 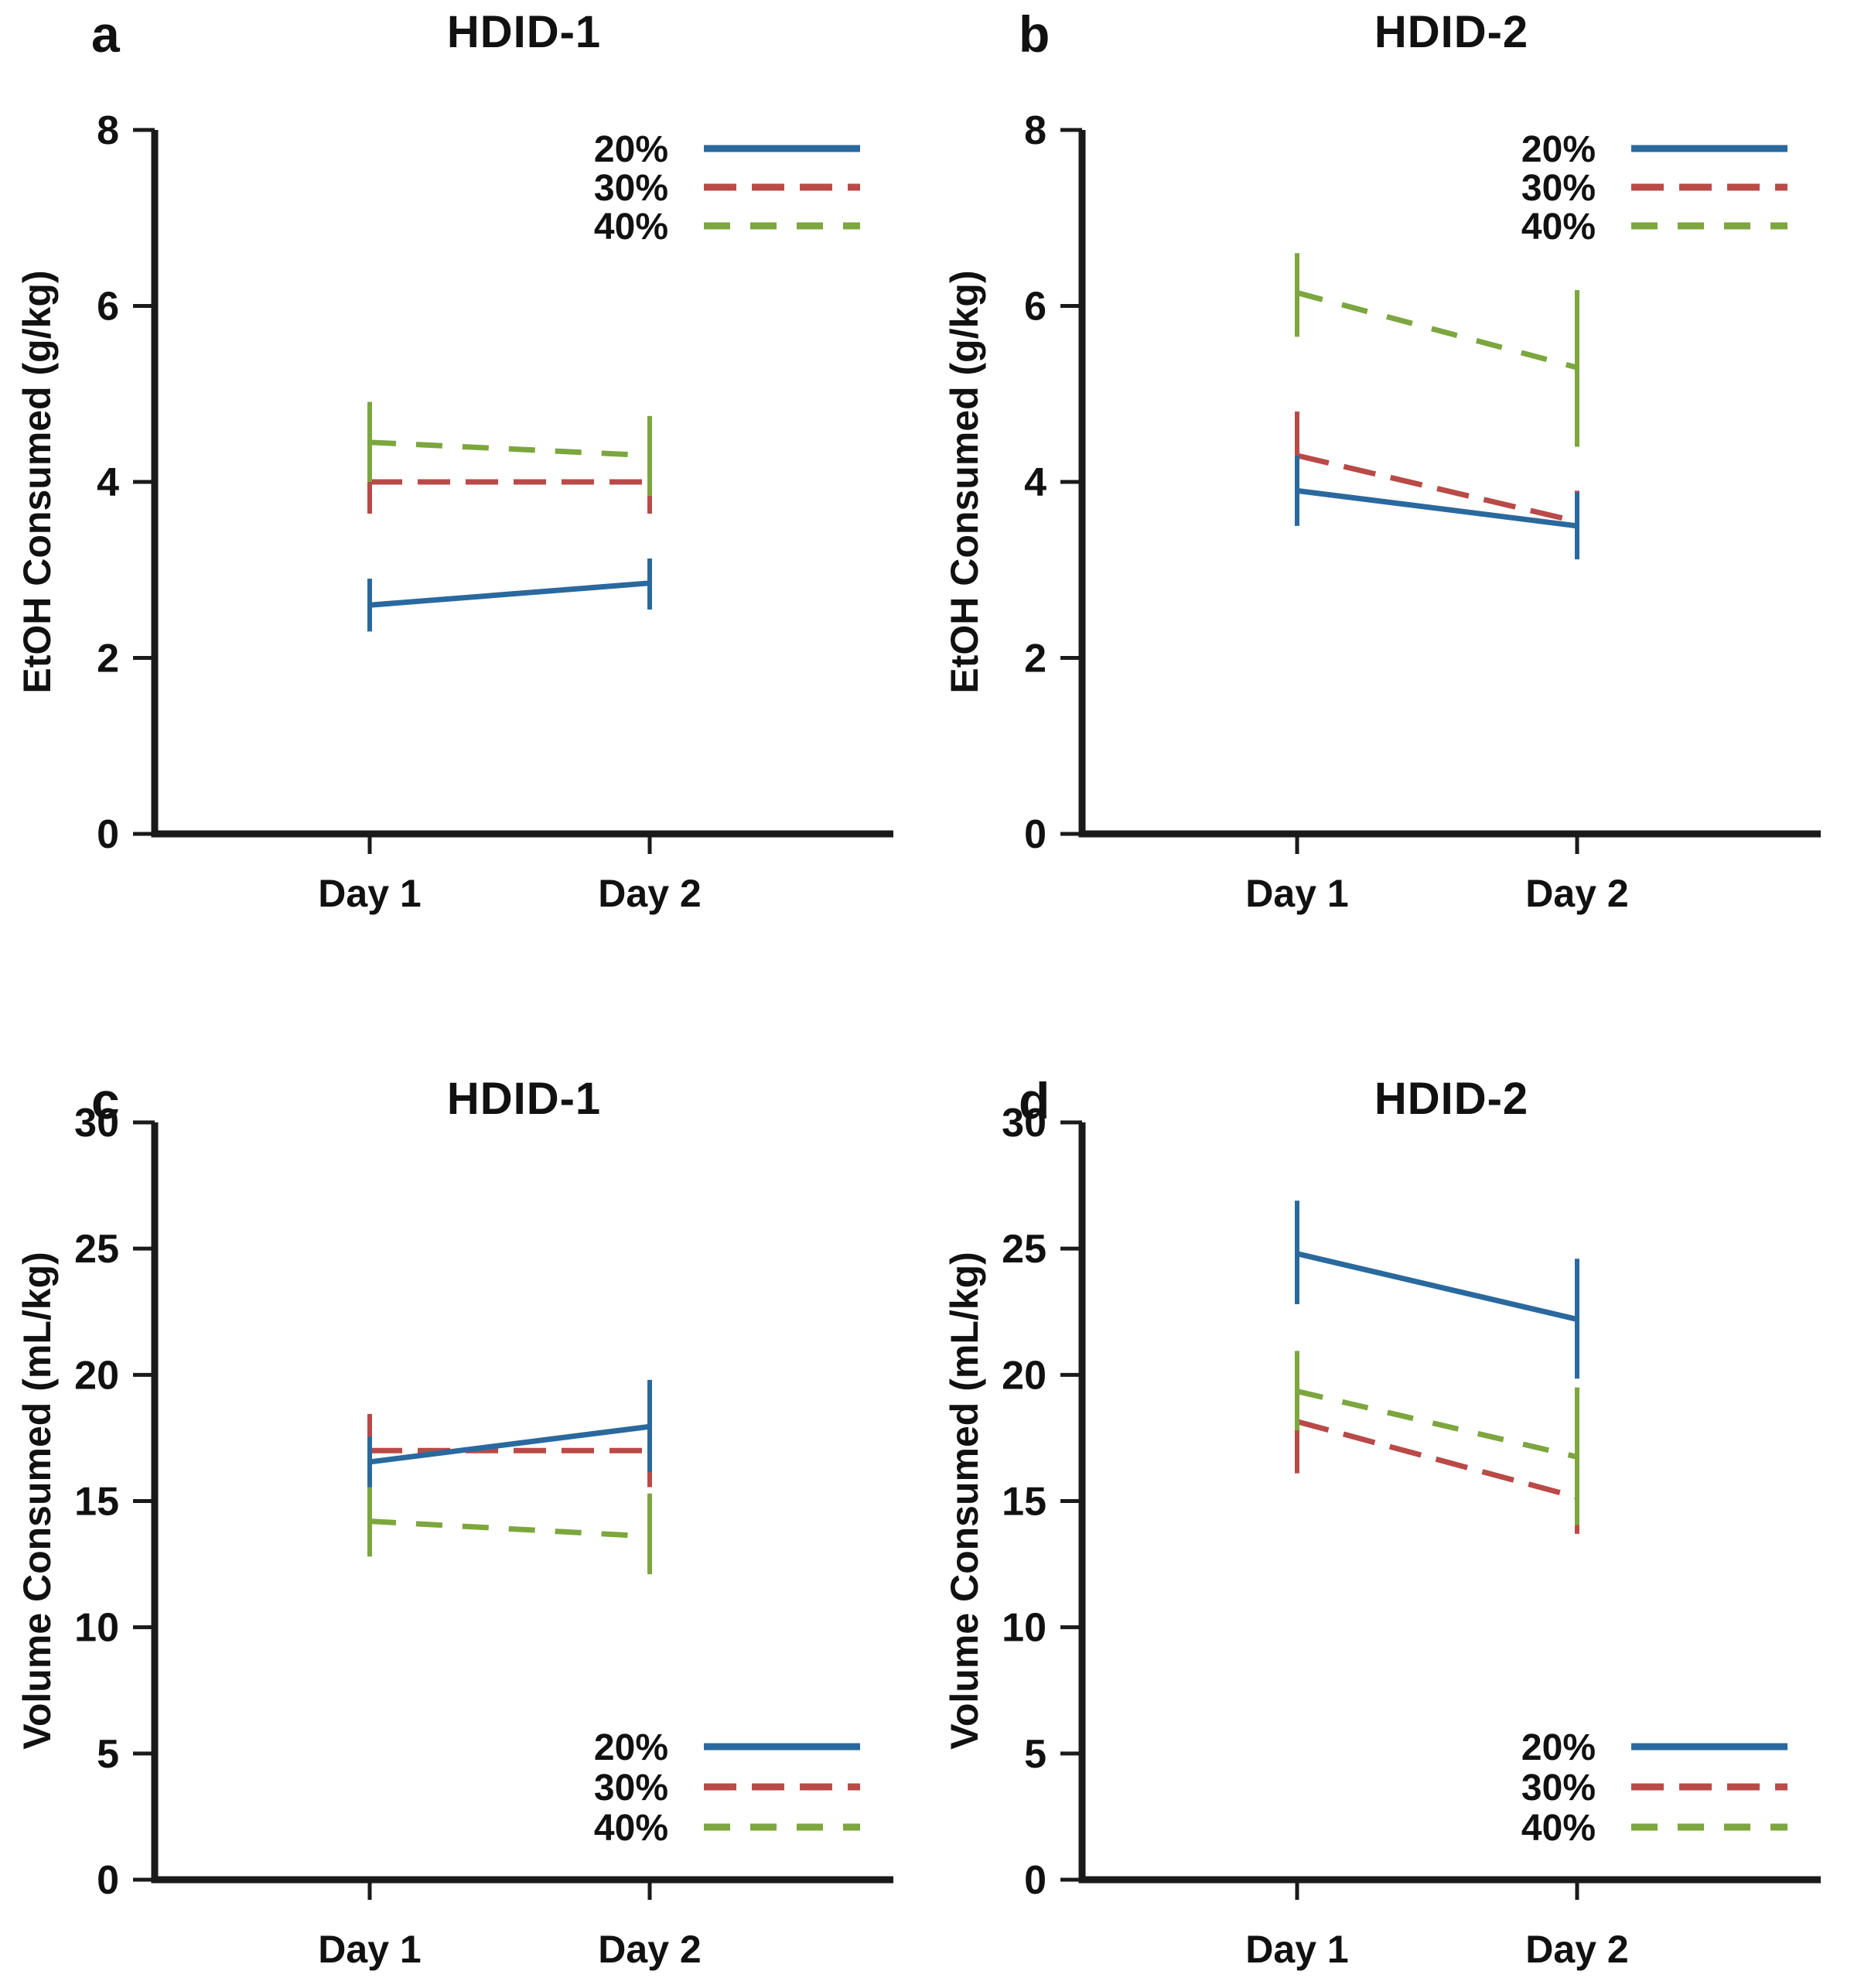 I want to click on panel-title-b: HDID-2, so click(x=1451, y=32).